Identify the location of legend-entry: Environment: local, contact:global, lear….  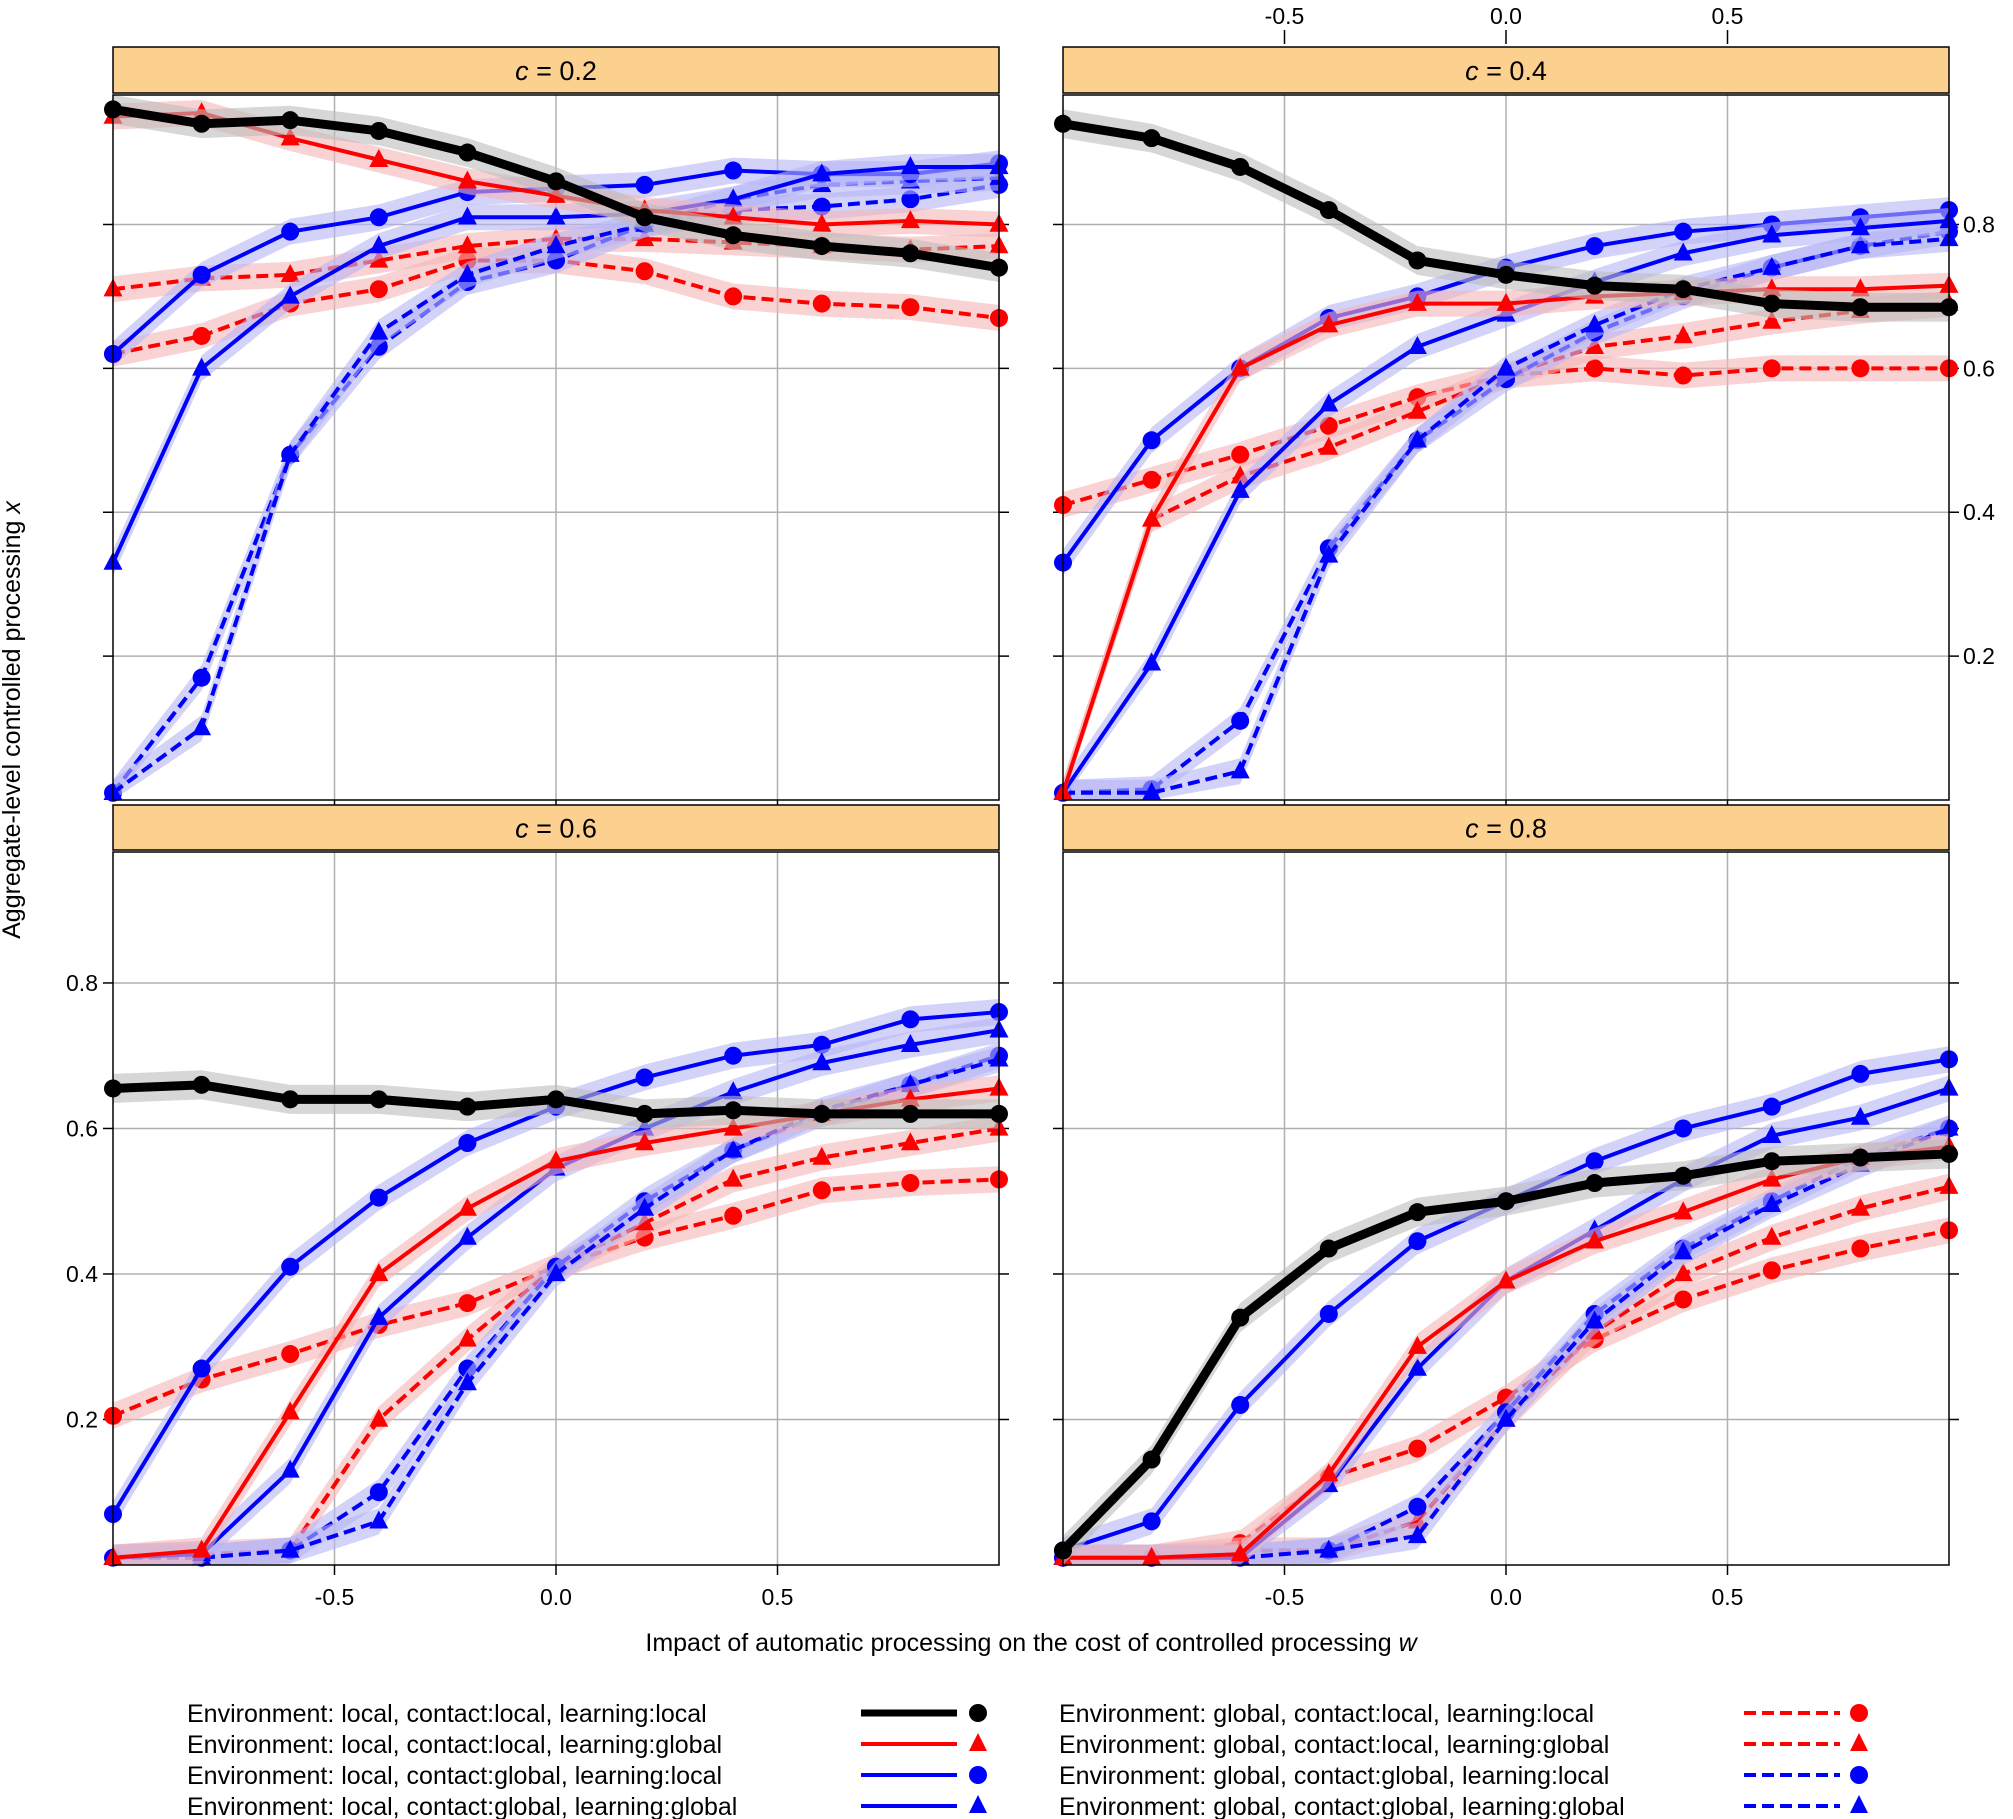
(587, 1776).